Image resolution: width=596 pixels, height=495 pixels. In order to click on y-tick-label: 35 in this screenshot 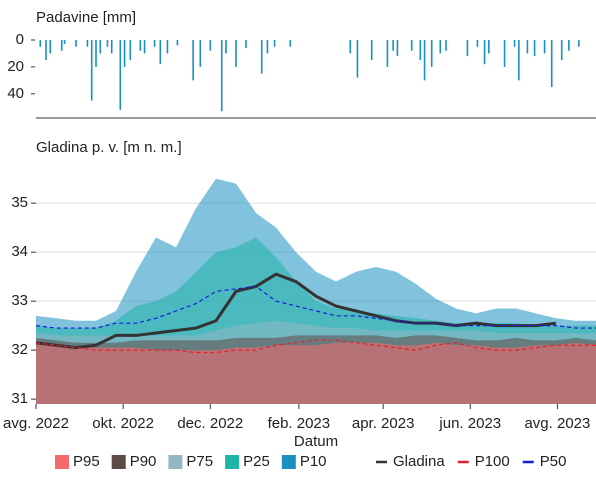, I will do `click(19, 202)`.